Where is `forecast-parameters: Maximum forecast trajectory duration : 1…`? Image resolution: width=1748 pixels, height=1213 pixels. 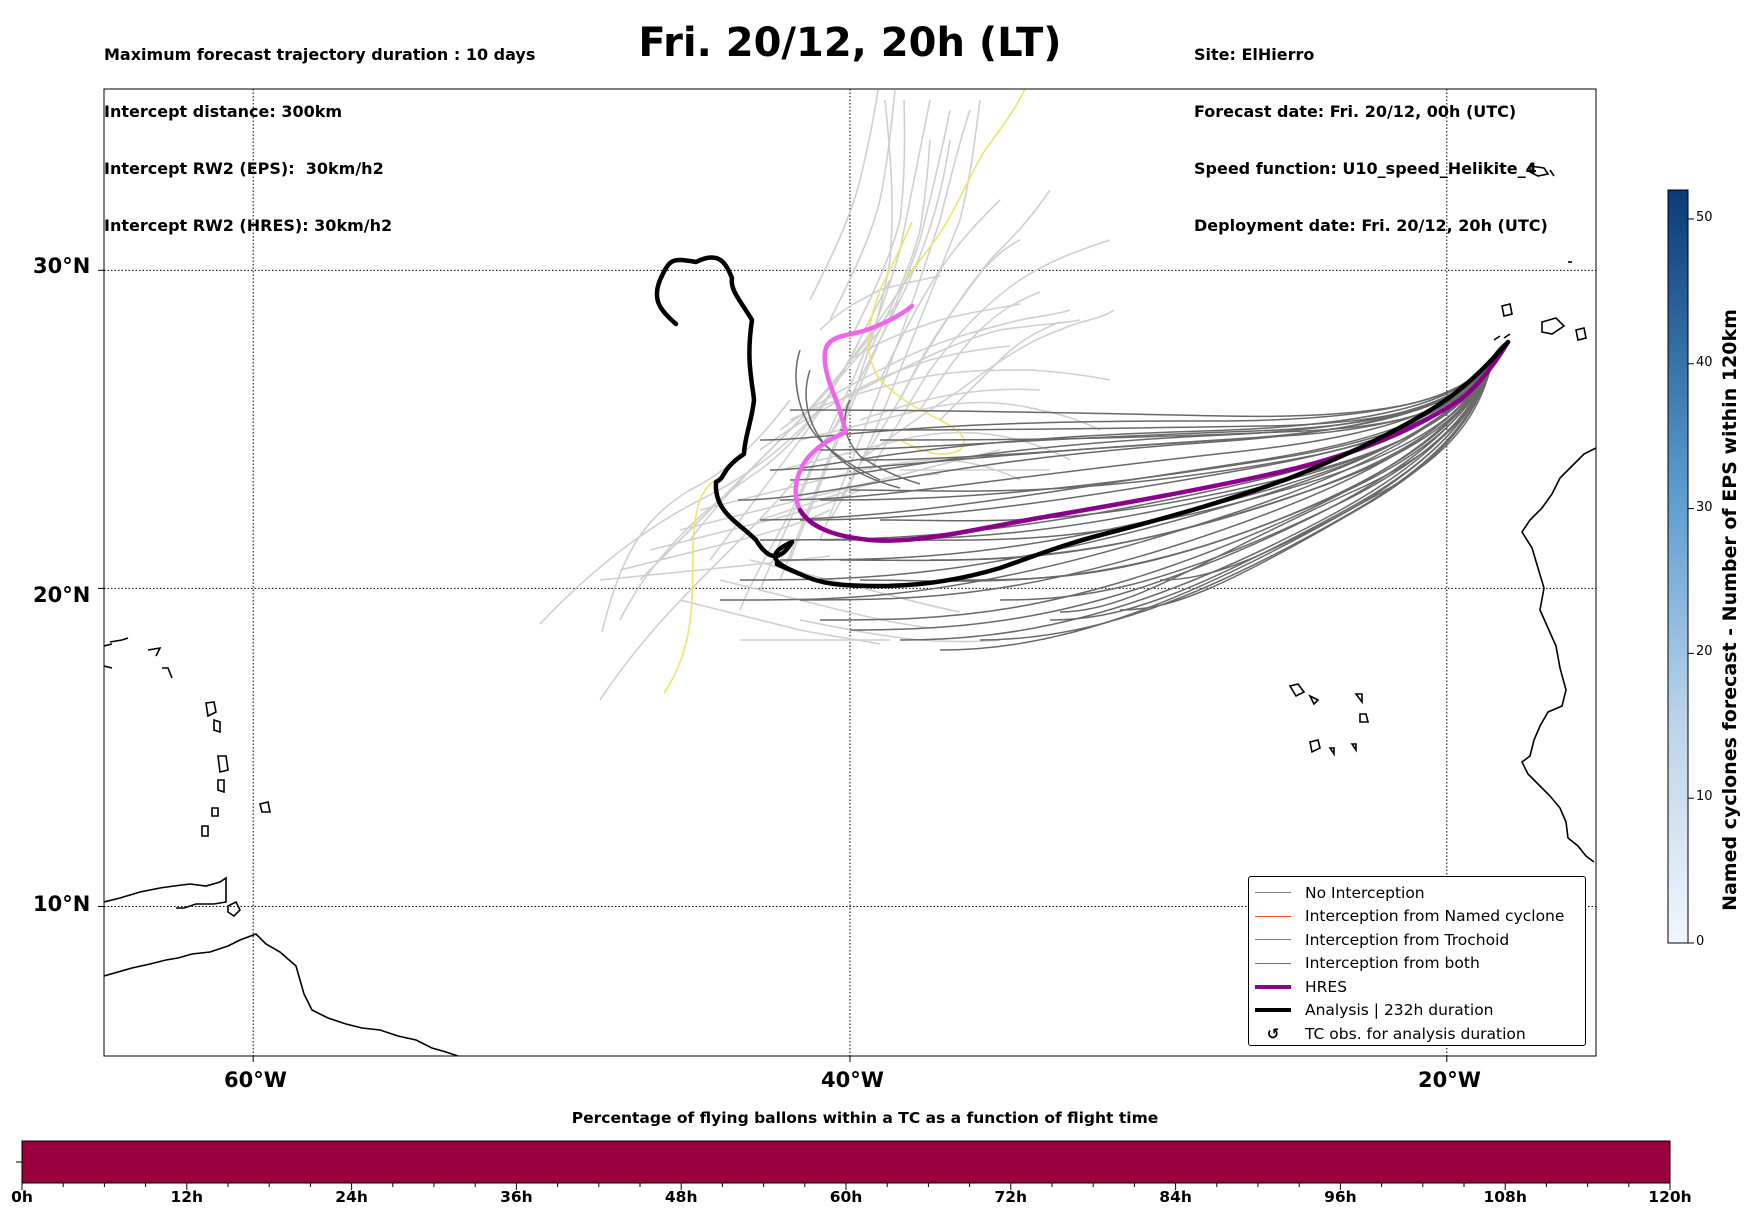
forecast-parameters: Maximum forecast trajectory duration : 1… is located at coordinates (319, 130).